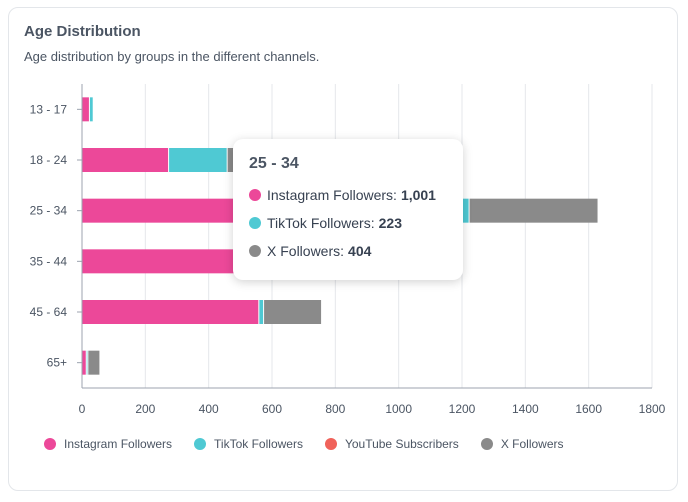  Describe the element at coordinates (258, 444) in the screenshot. I see `legend-label: TikTok Followers` at that location.